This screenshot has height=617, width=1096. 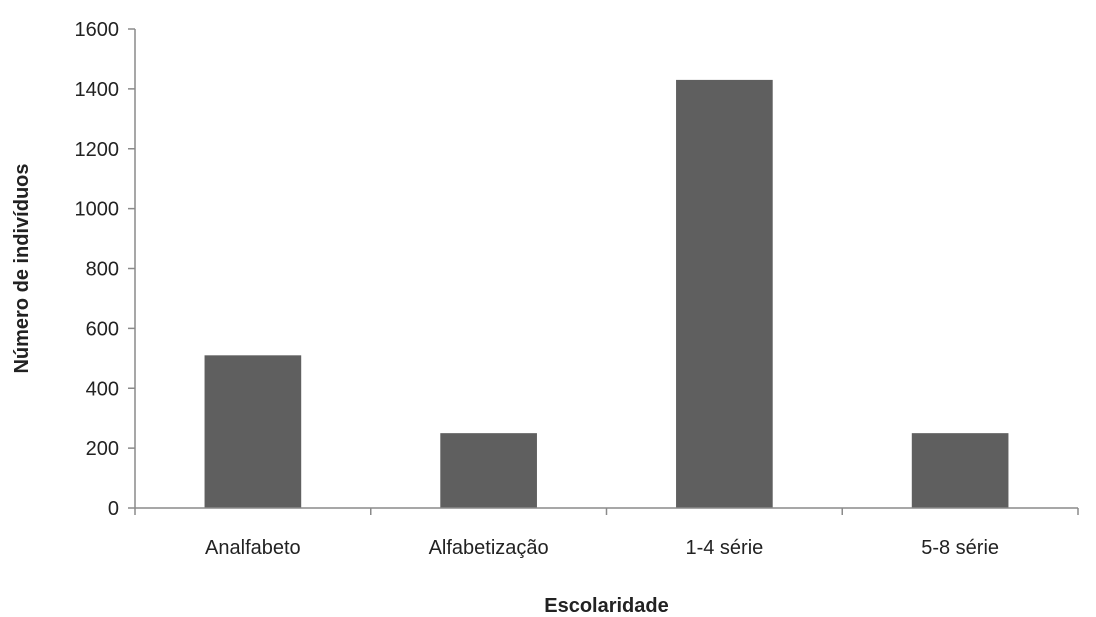 What do you see at coordinates (113, 509) in the screenshot?
I see `y-tick-label: 0` at bounding box center [113, 509].